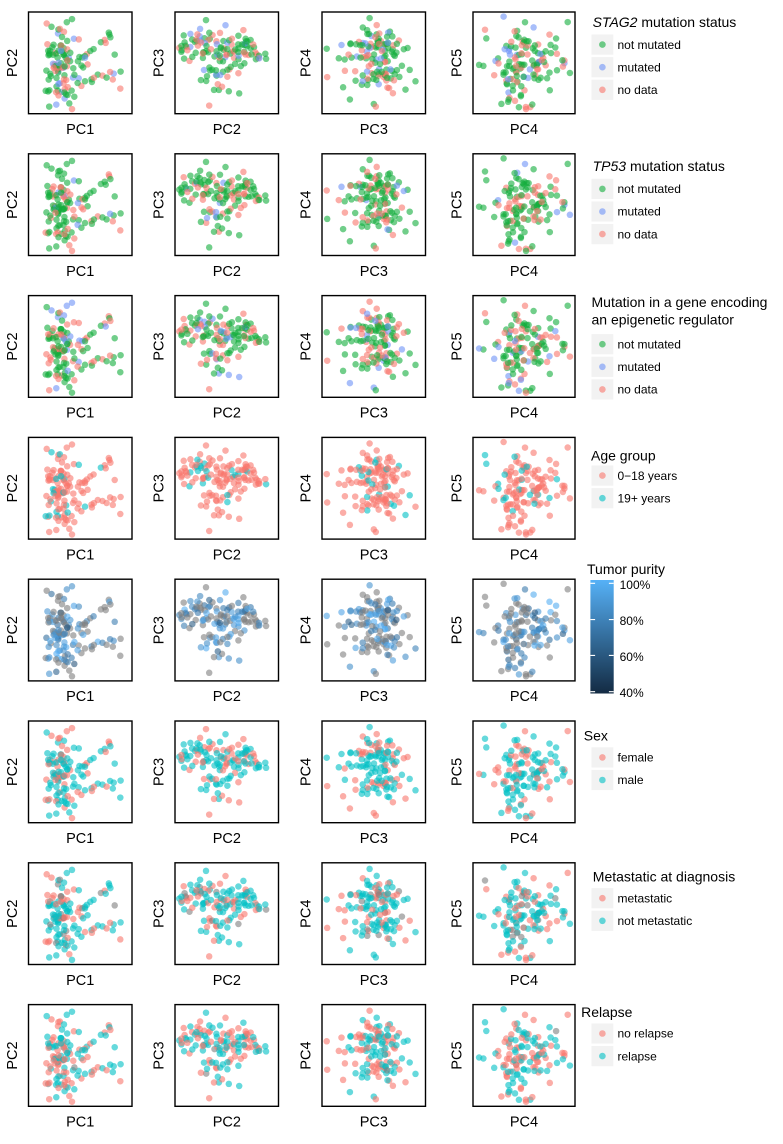 The image size is (783, 1144). I want to click on svg-text: Sex, so click(596, 735).